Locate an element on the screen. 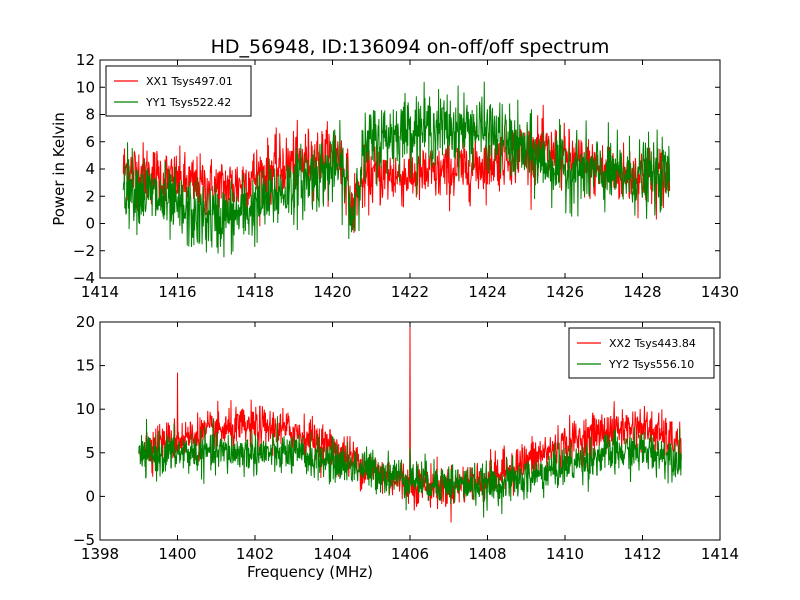  top-legend-label: XX1 Tsys497.01 is located at coordinates (189, 81).